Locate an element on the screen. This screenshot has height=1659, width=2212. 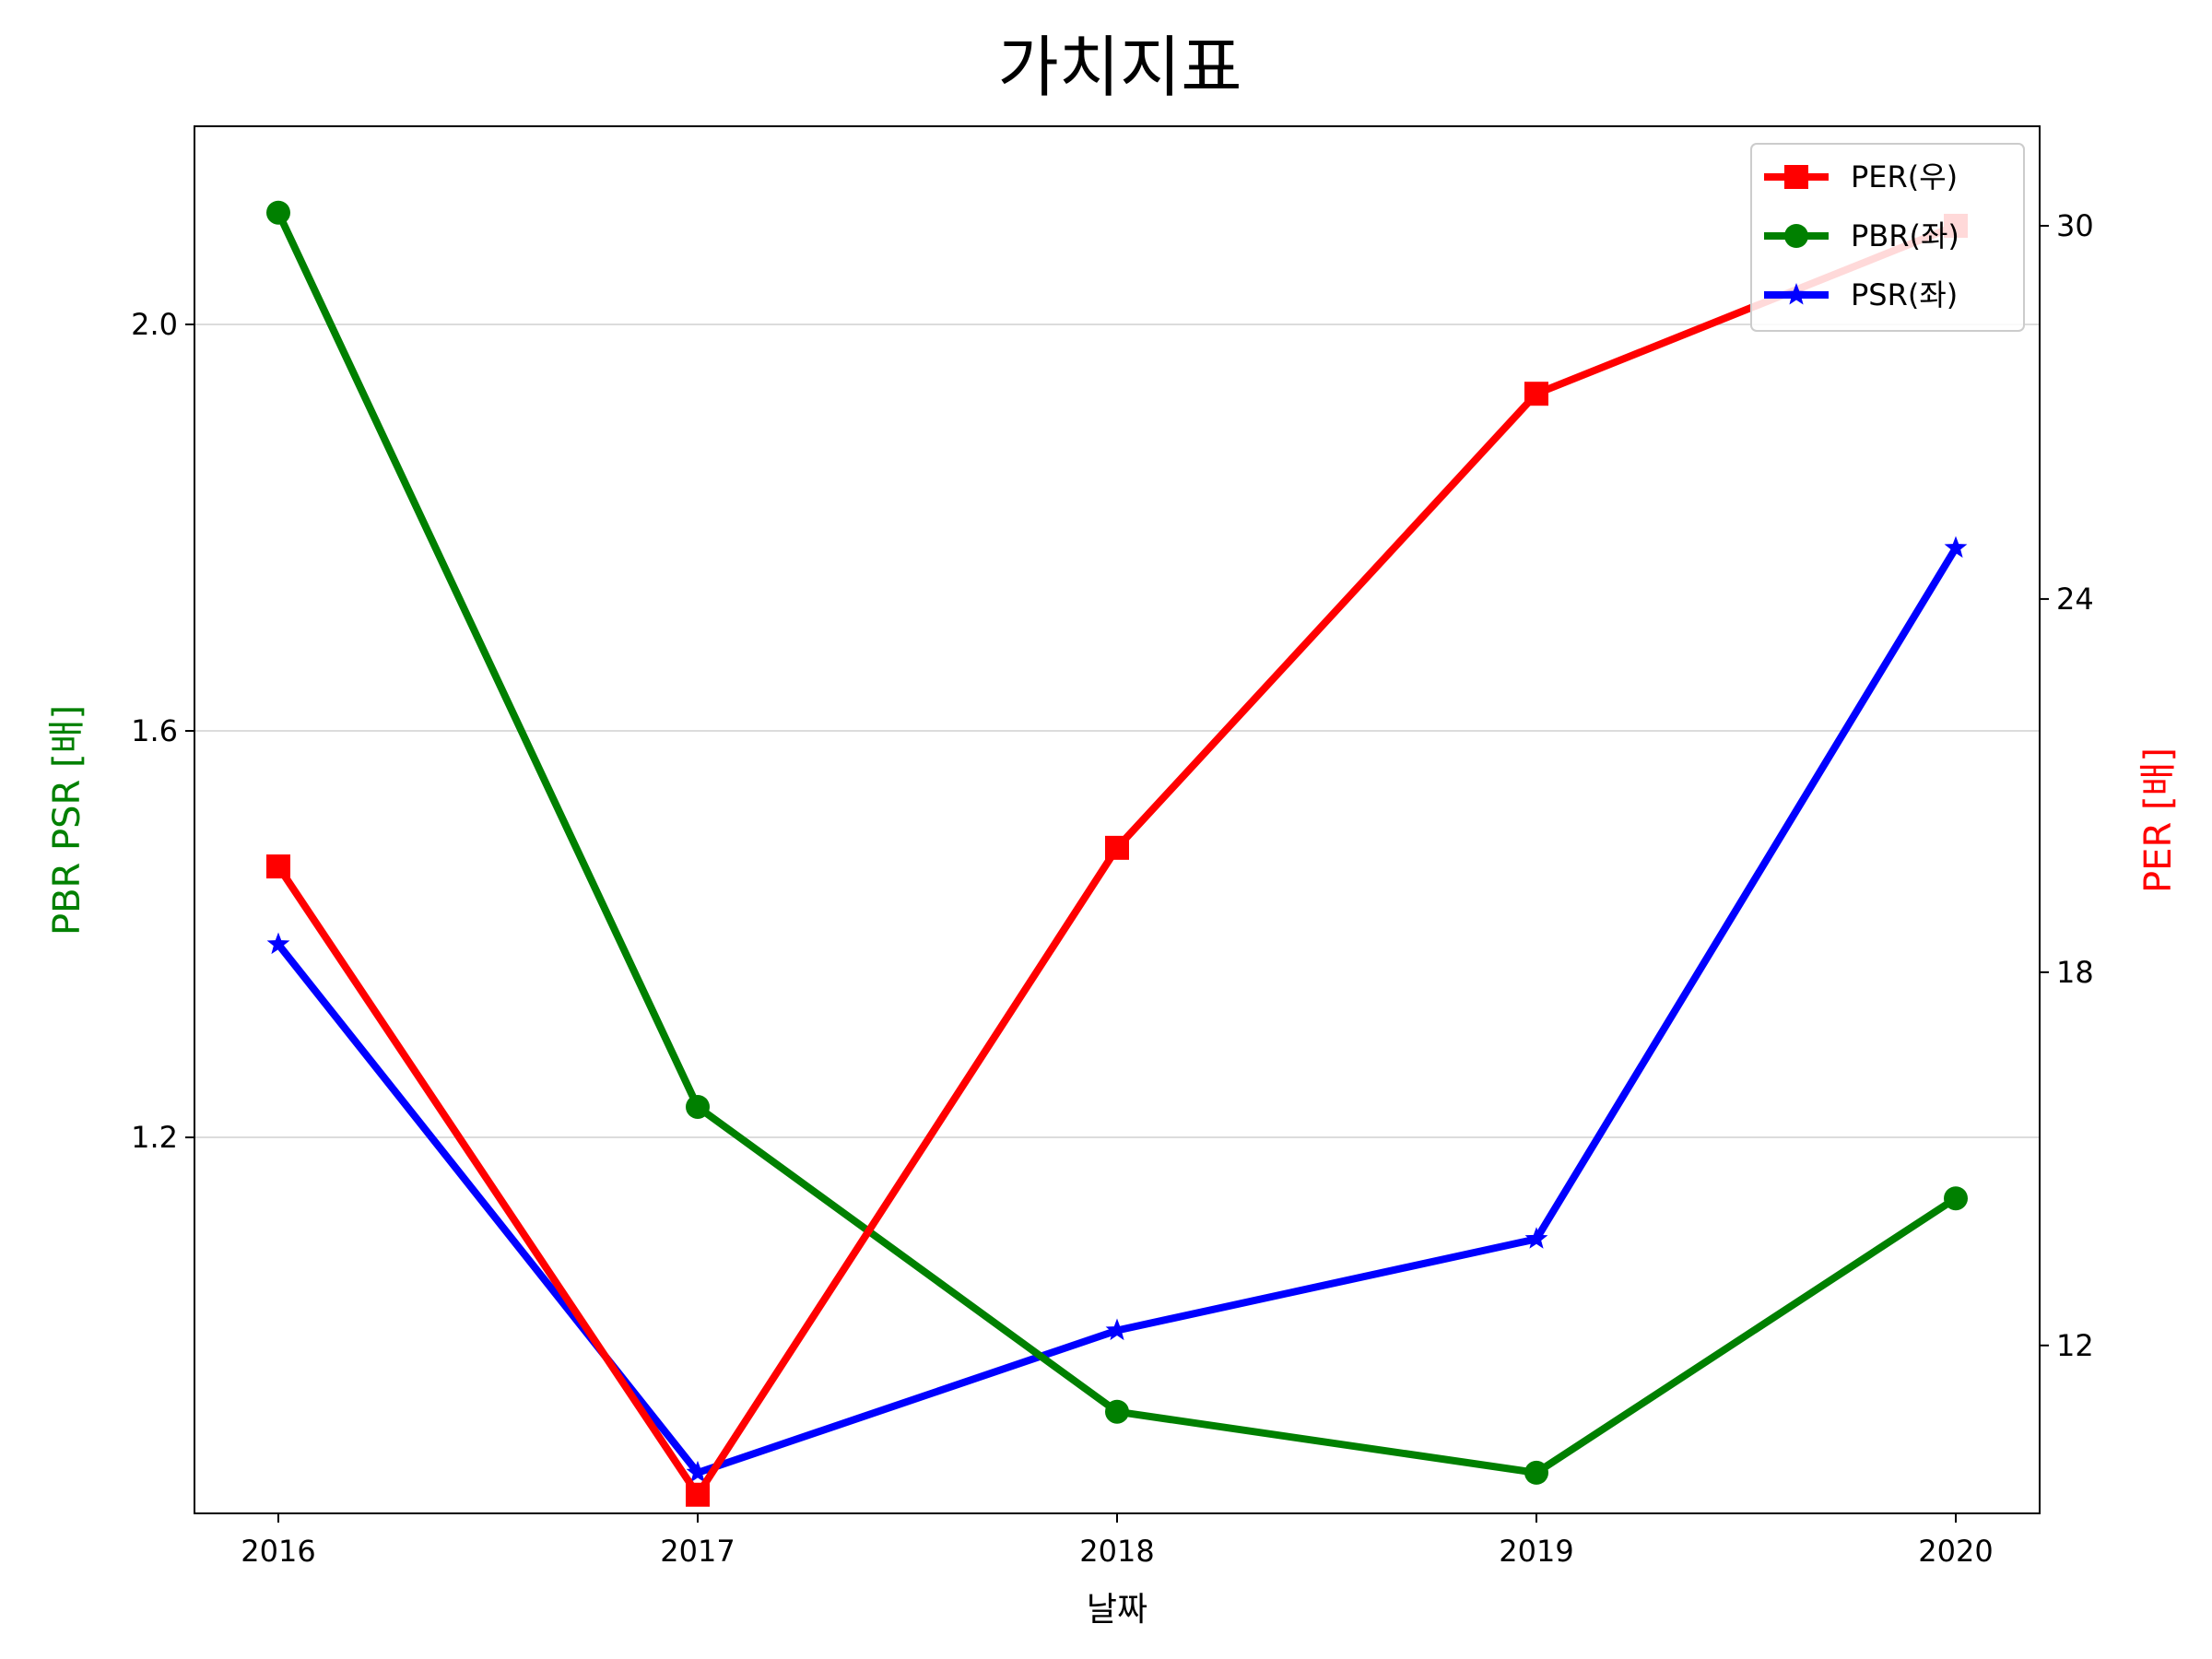
x-tick-label: 2019 is located at coordinates (1536, 1551).